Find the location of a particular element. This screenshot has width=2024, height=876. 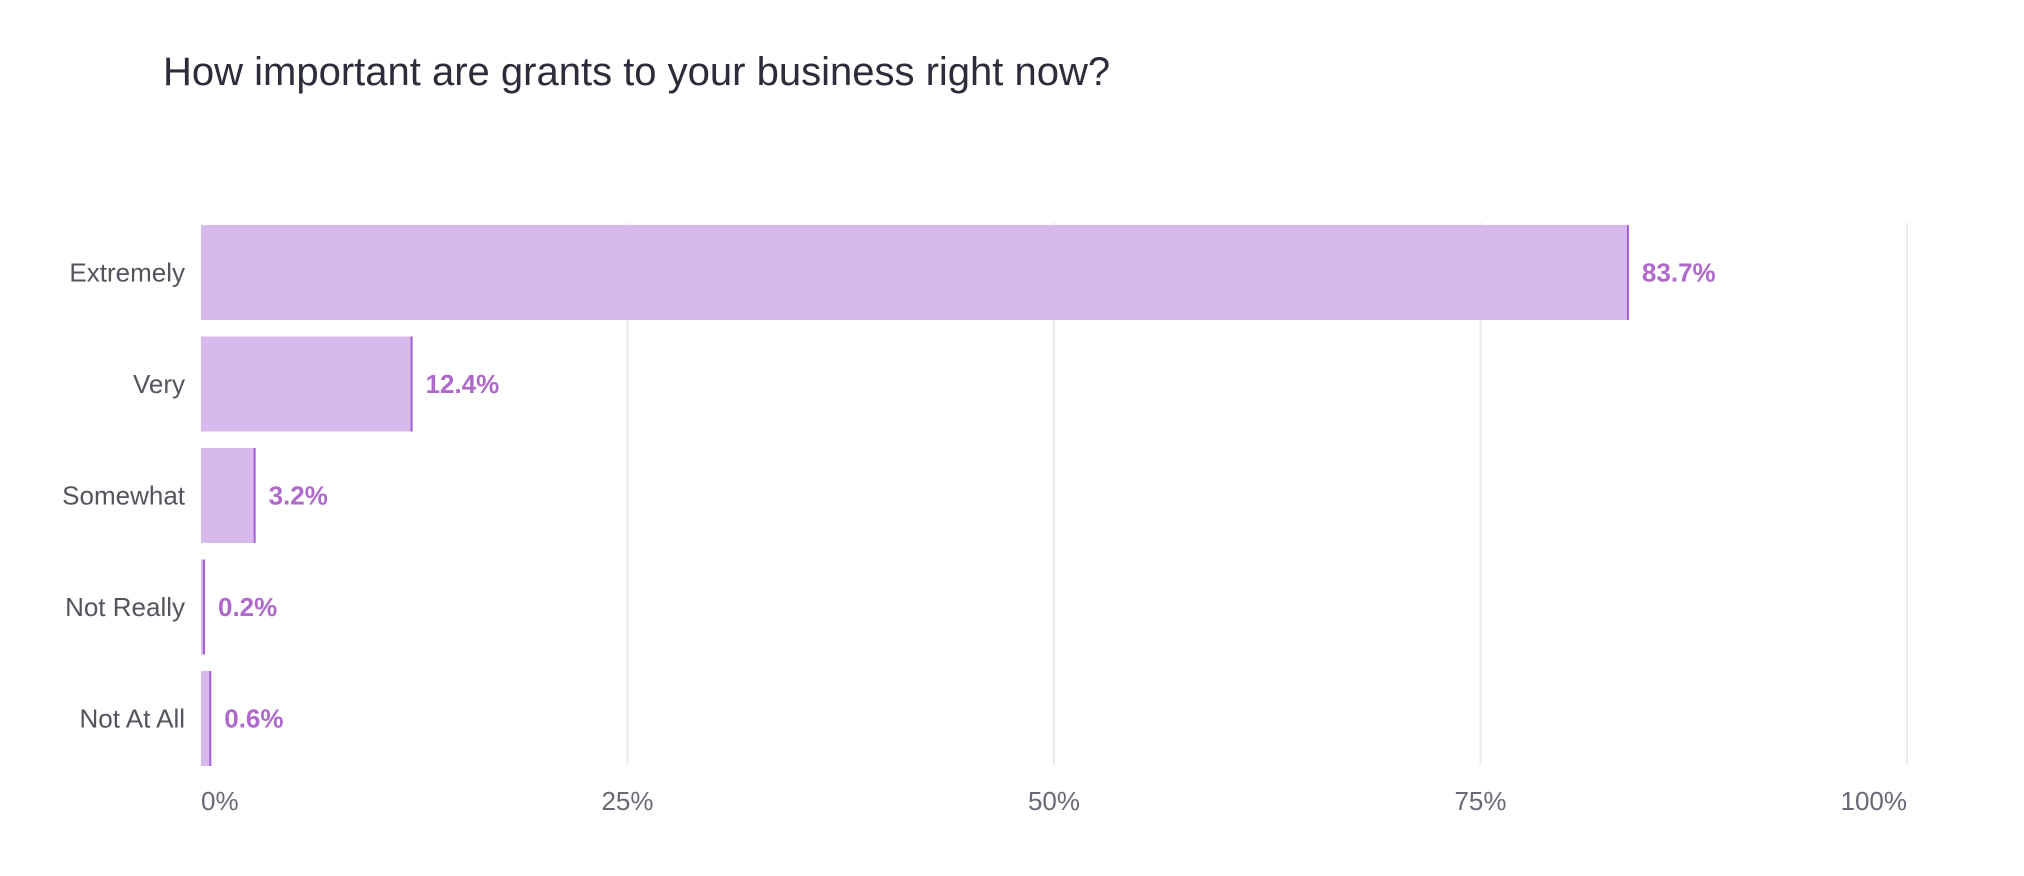

category-label: Not At All is located at coordinates (133, 719).